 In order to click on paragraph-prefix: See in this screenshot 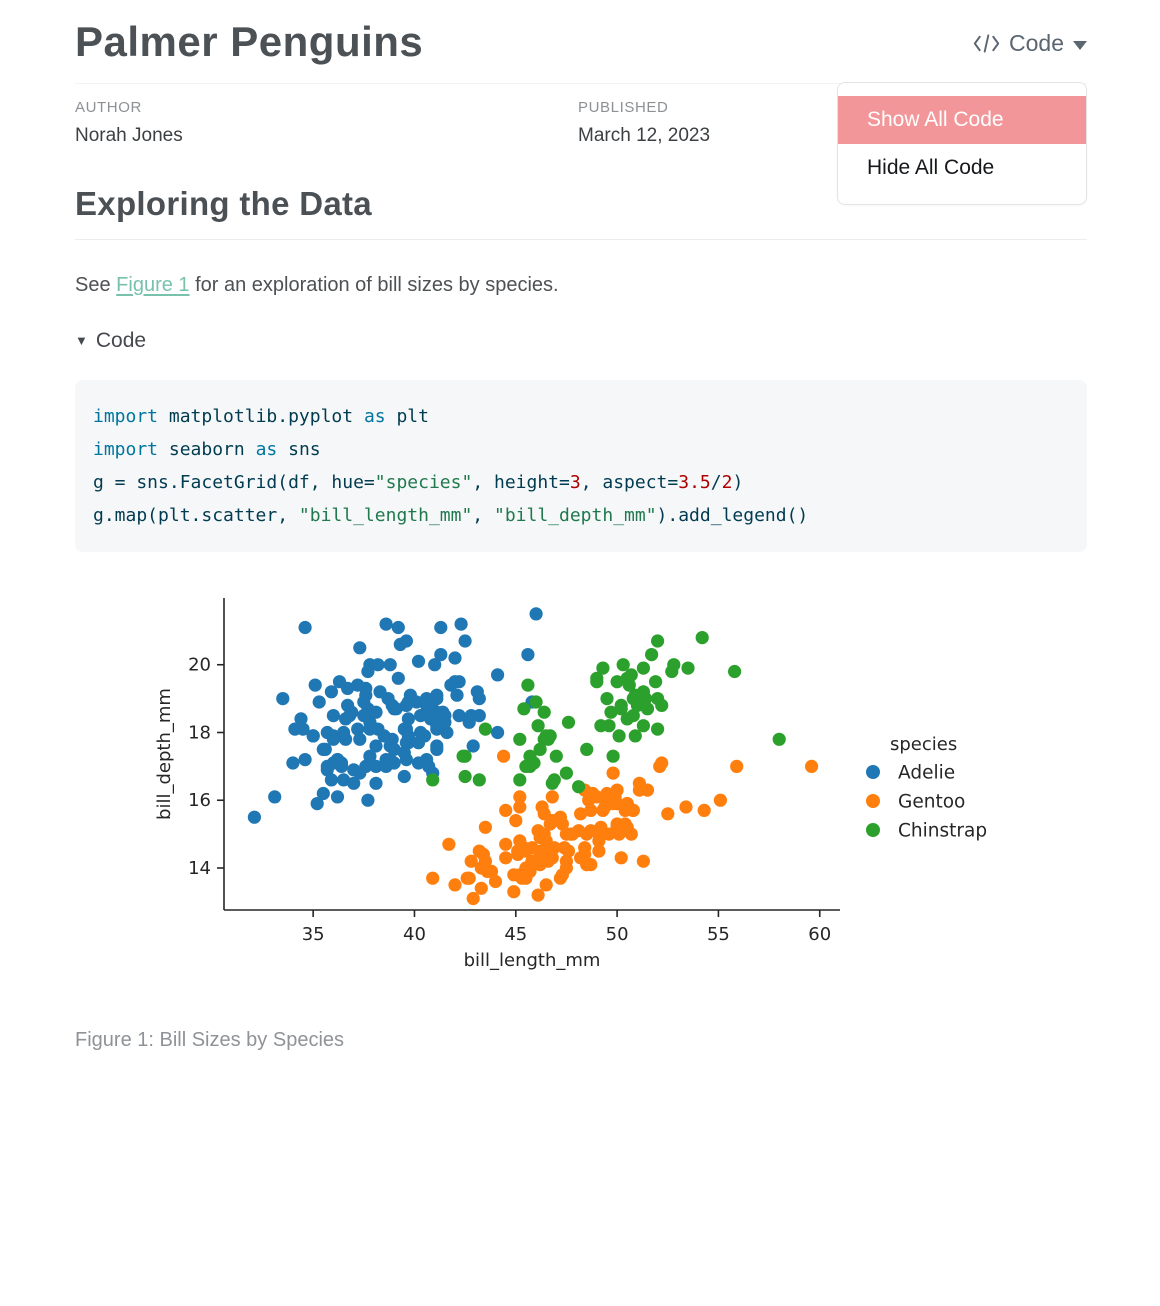, I will do `click(96, 284)`.